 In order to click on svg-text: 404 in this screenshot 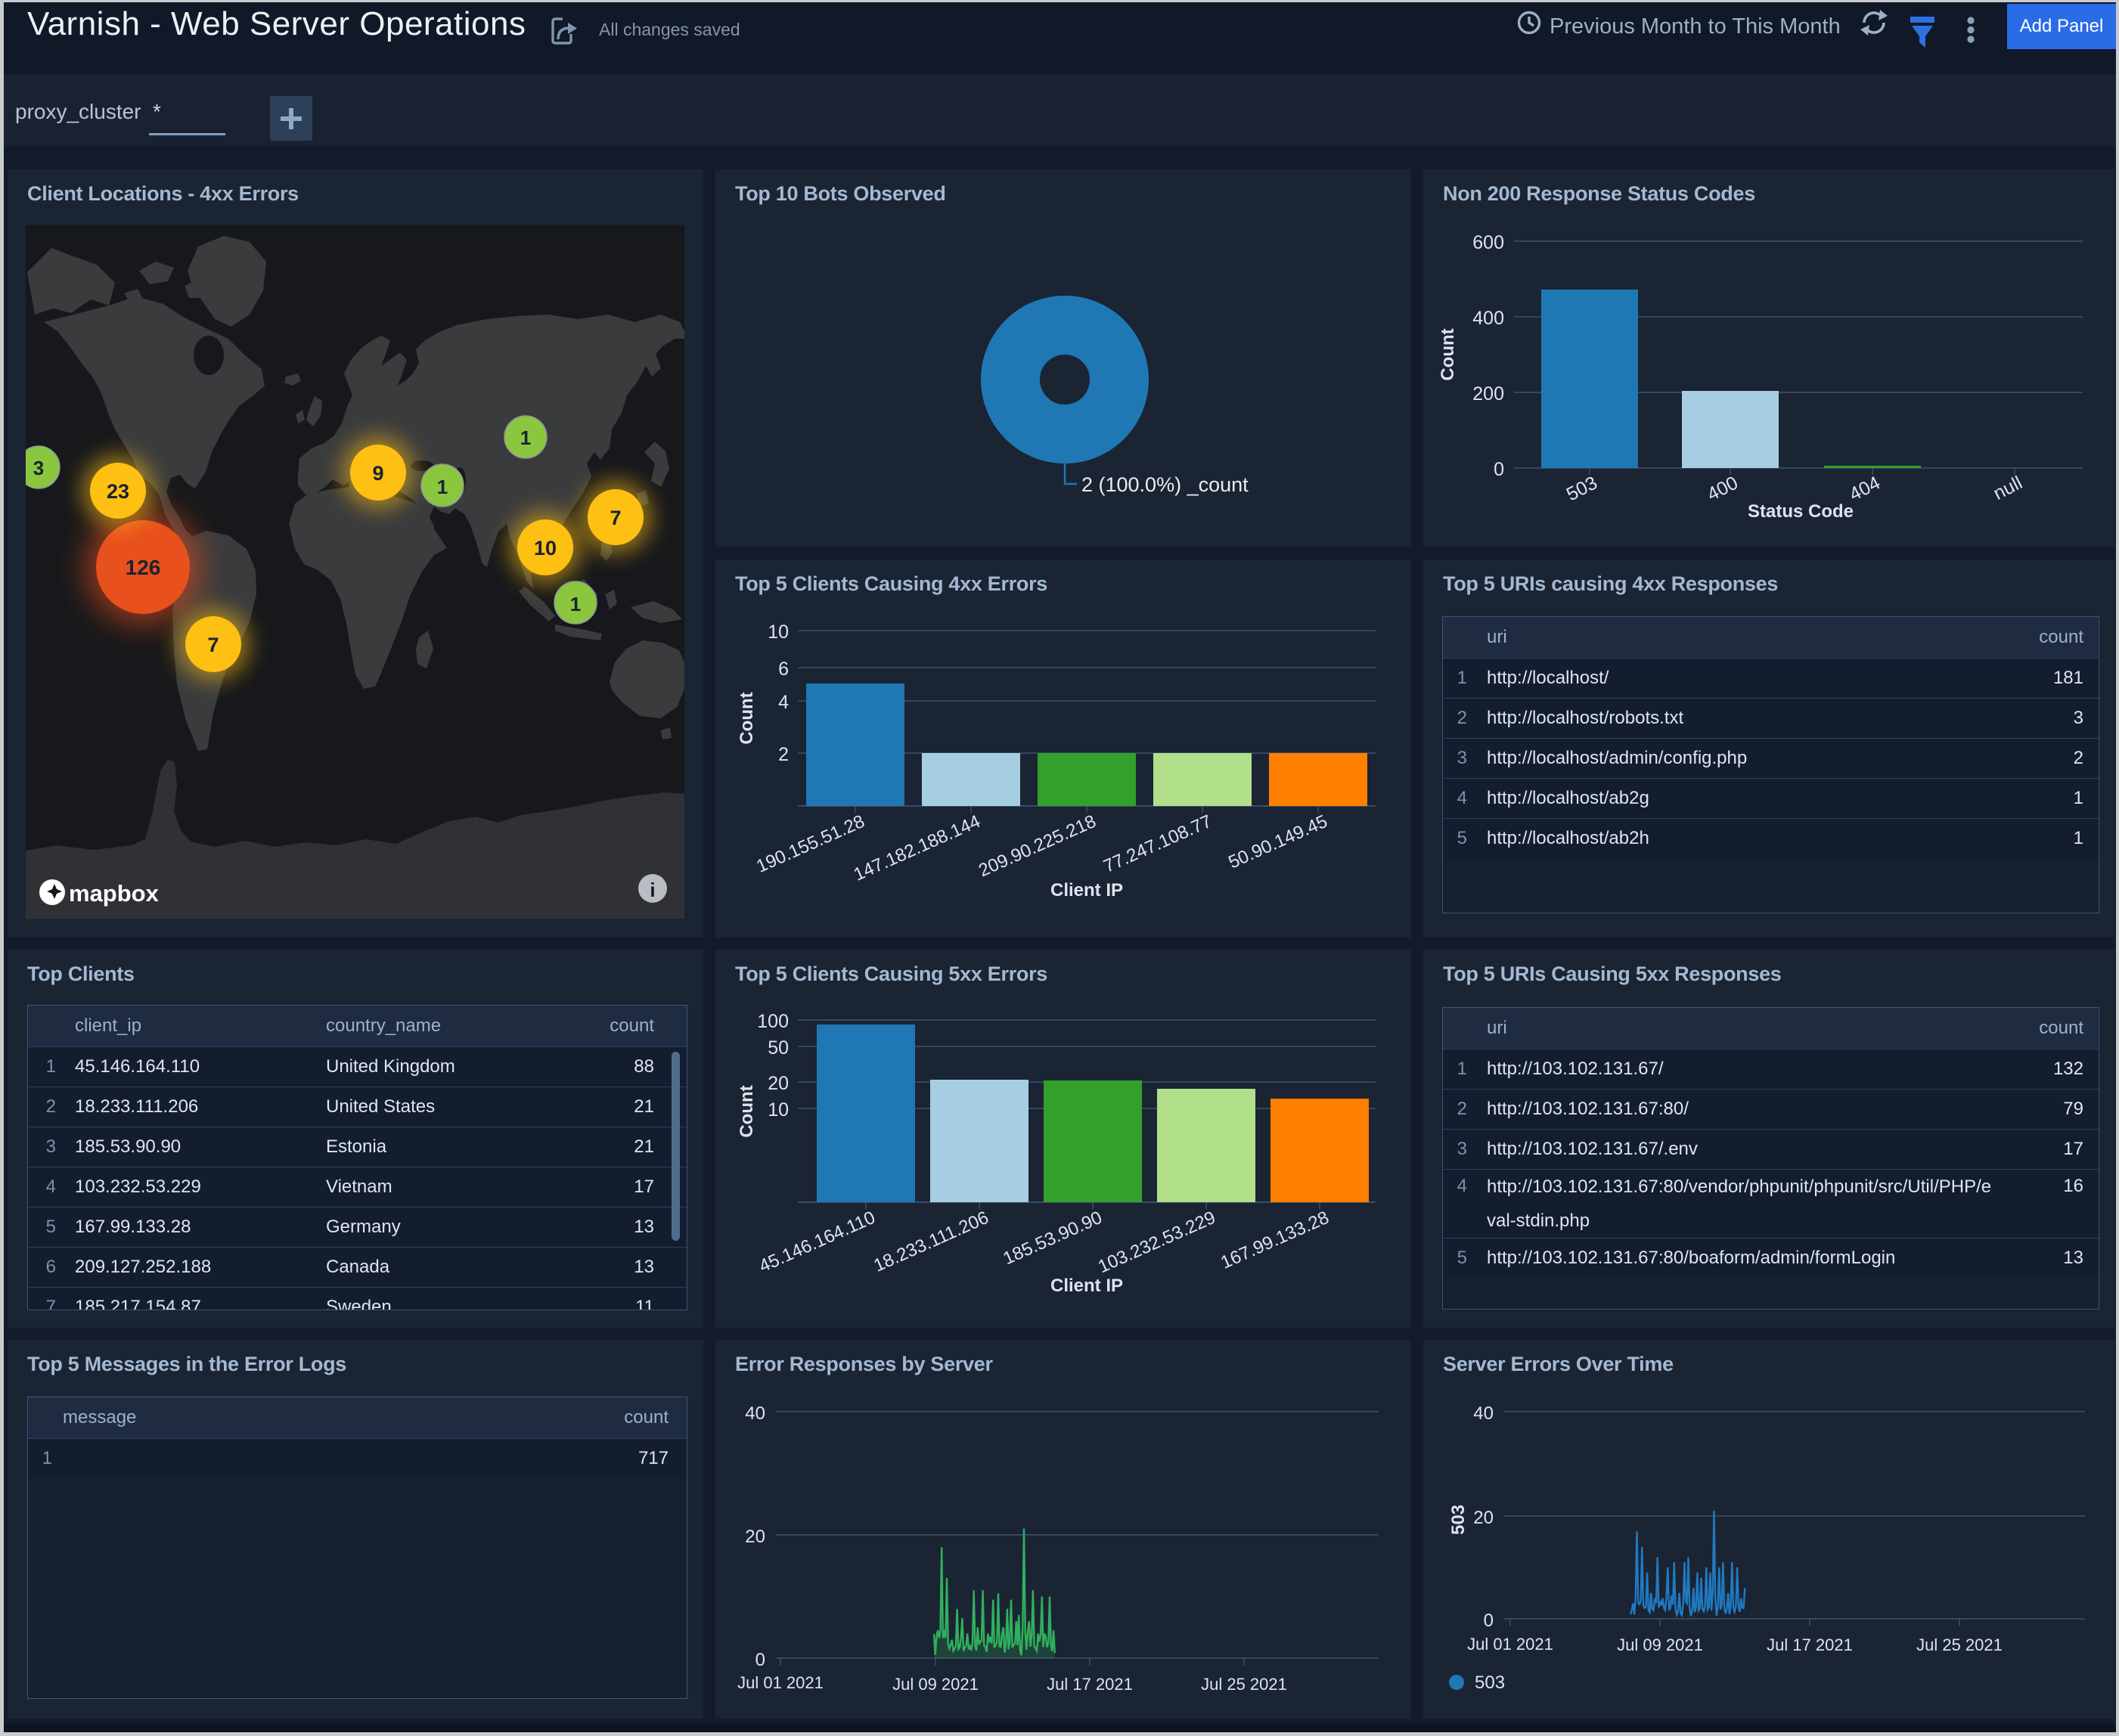, I will do `click(1865, 488)`.